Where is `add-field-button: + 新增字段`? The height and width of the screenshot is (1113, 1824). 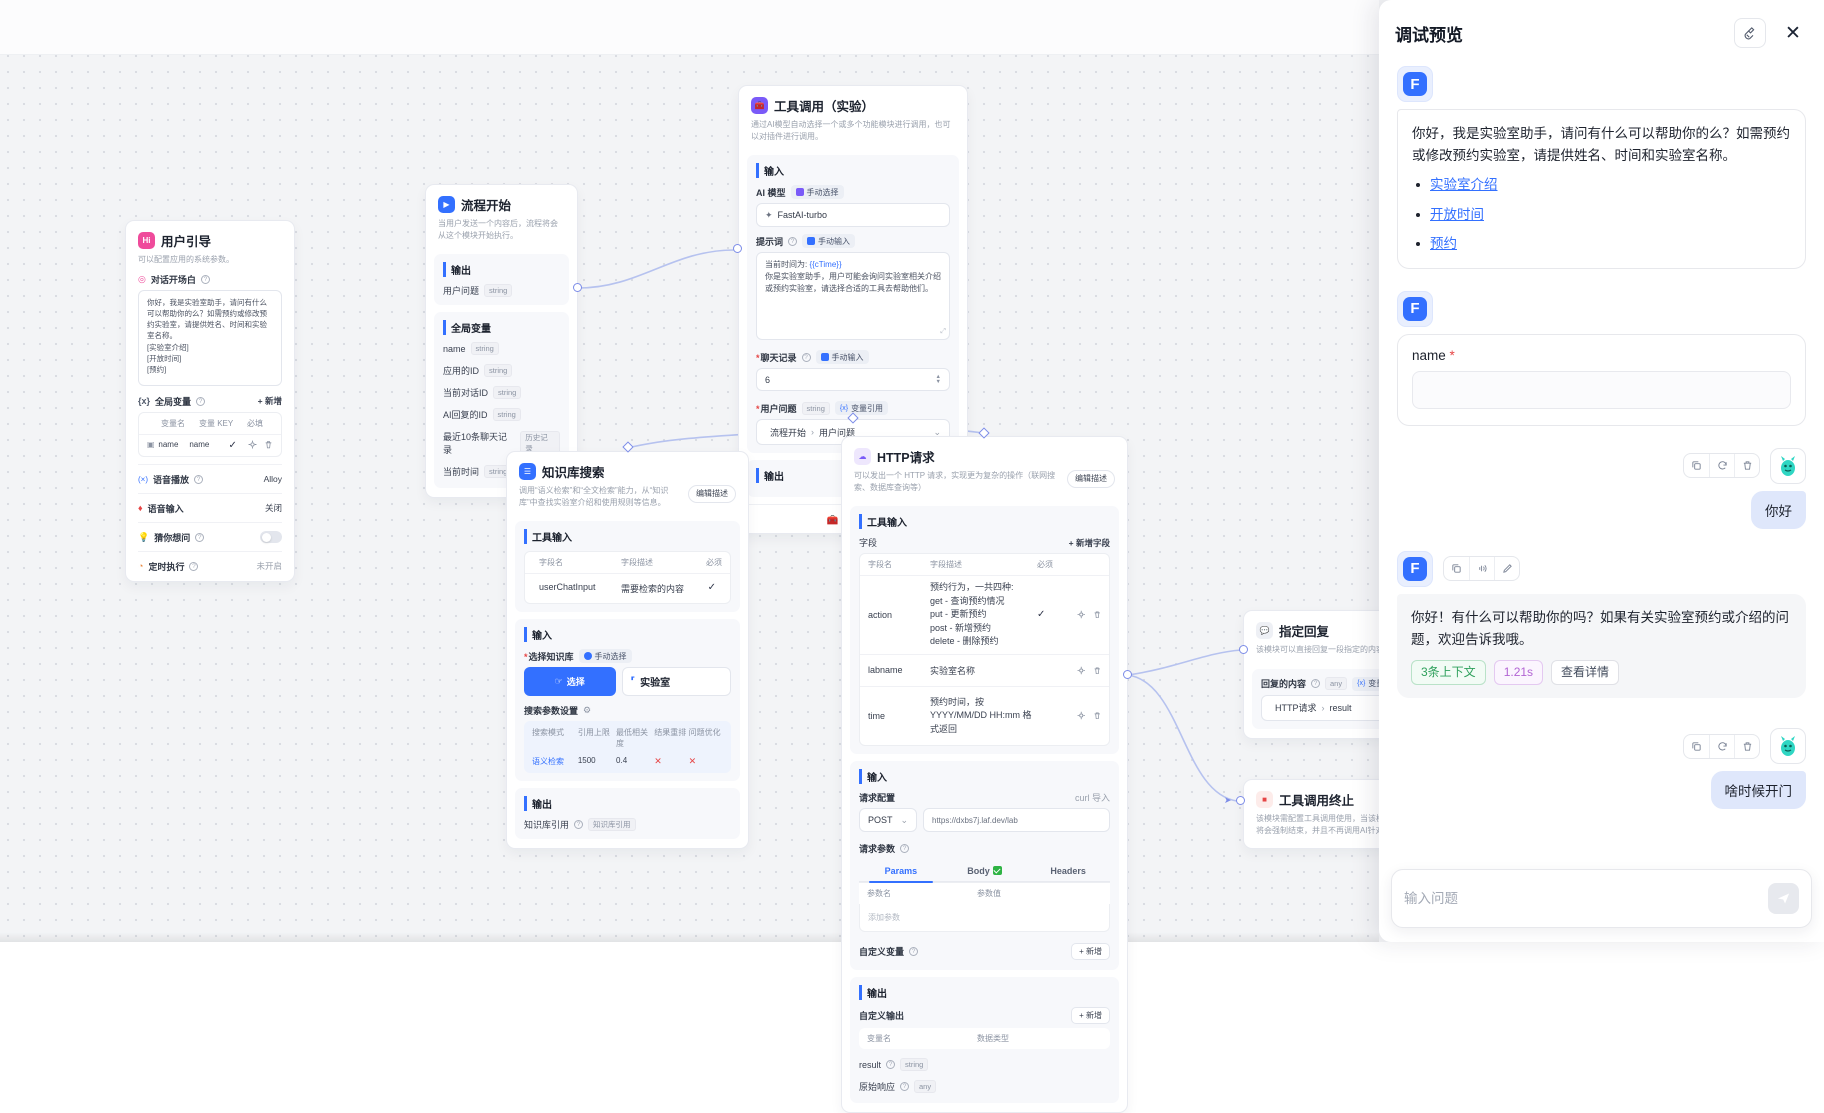
add-field-button: + 新增字段 is located at coordinates (1089, 543).